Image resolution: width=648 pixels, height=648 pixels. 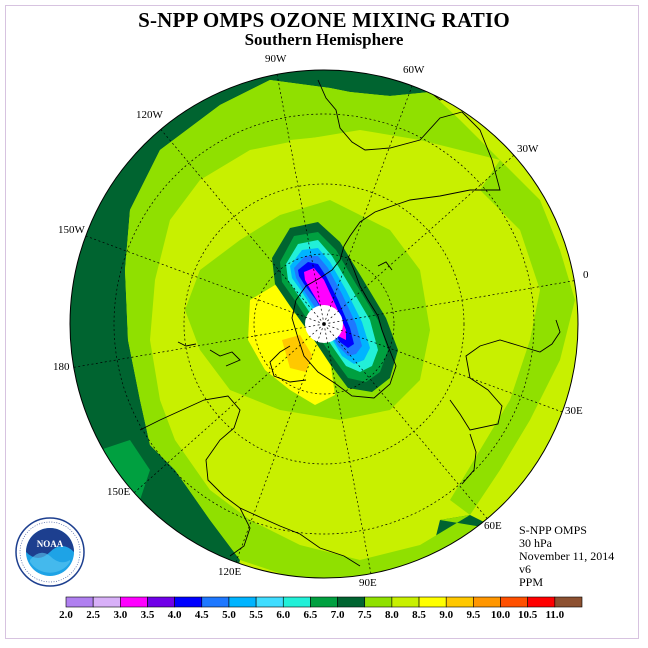 What do you see at coordinates (535, 543) in the screenshot?
I see `pressure-level: 30 hPa` at bounding box center [535, 543].